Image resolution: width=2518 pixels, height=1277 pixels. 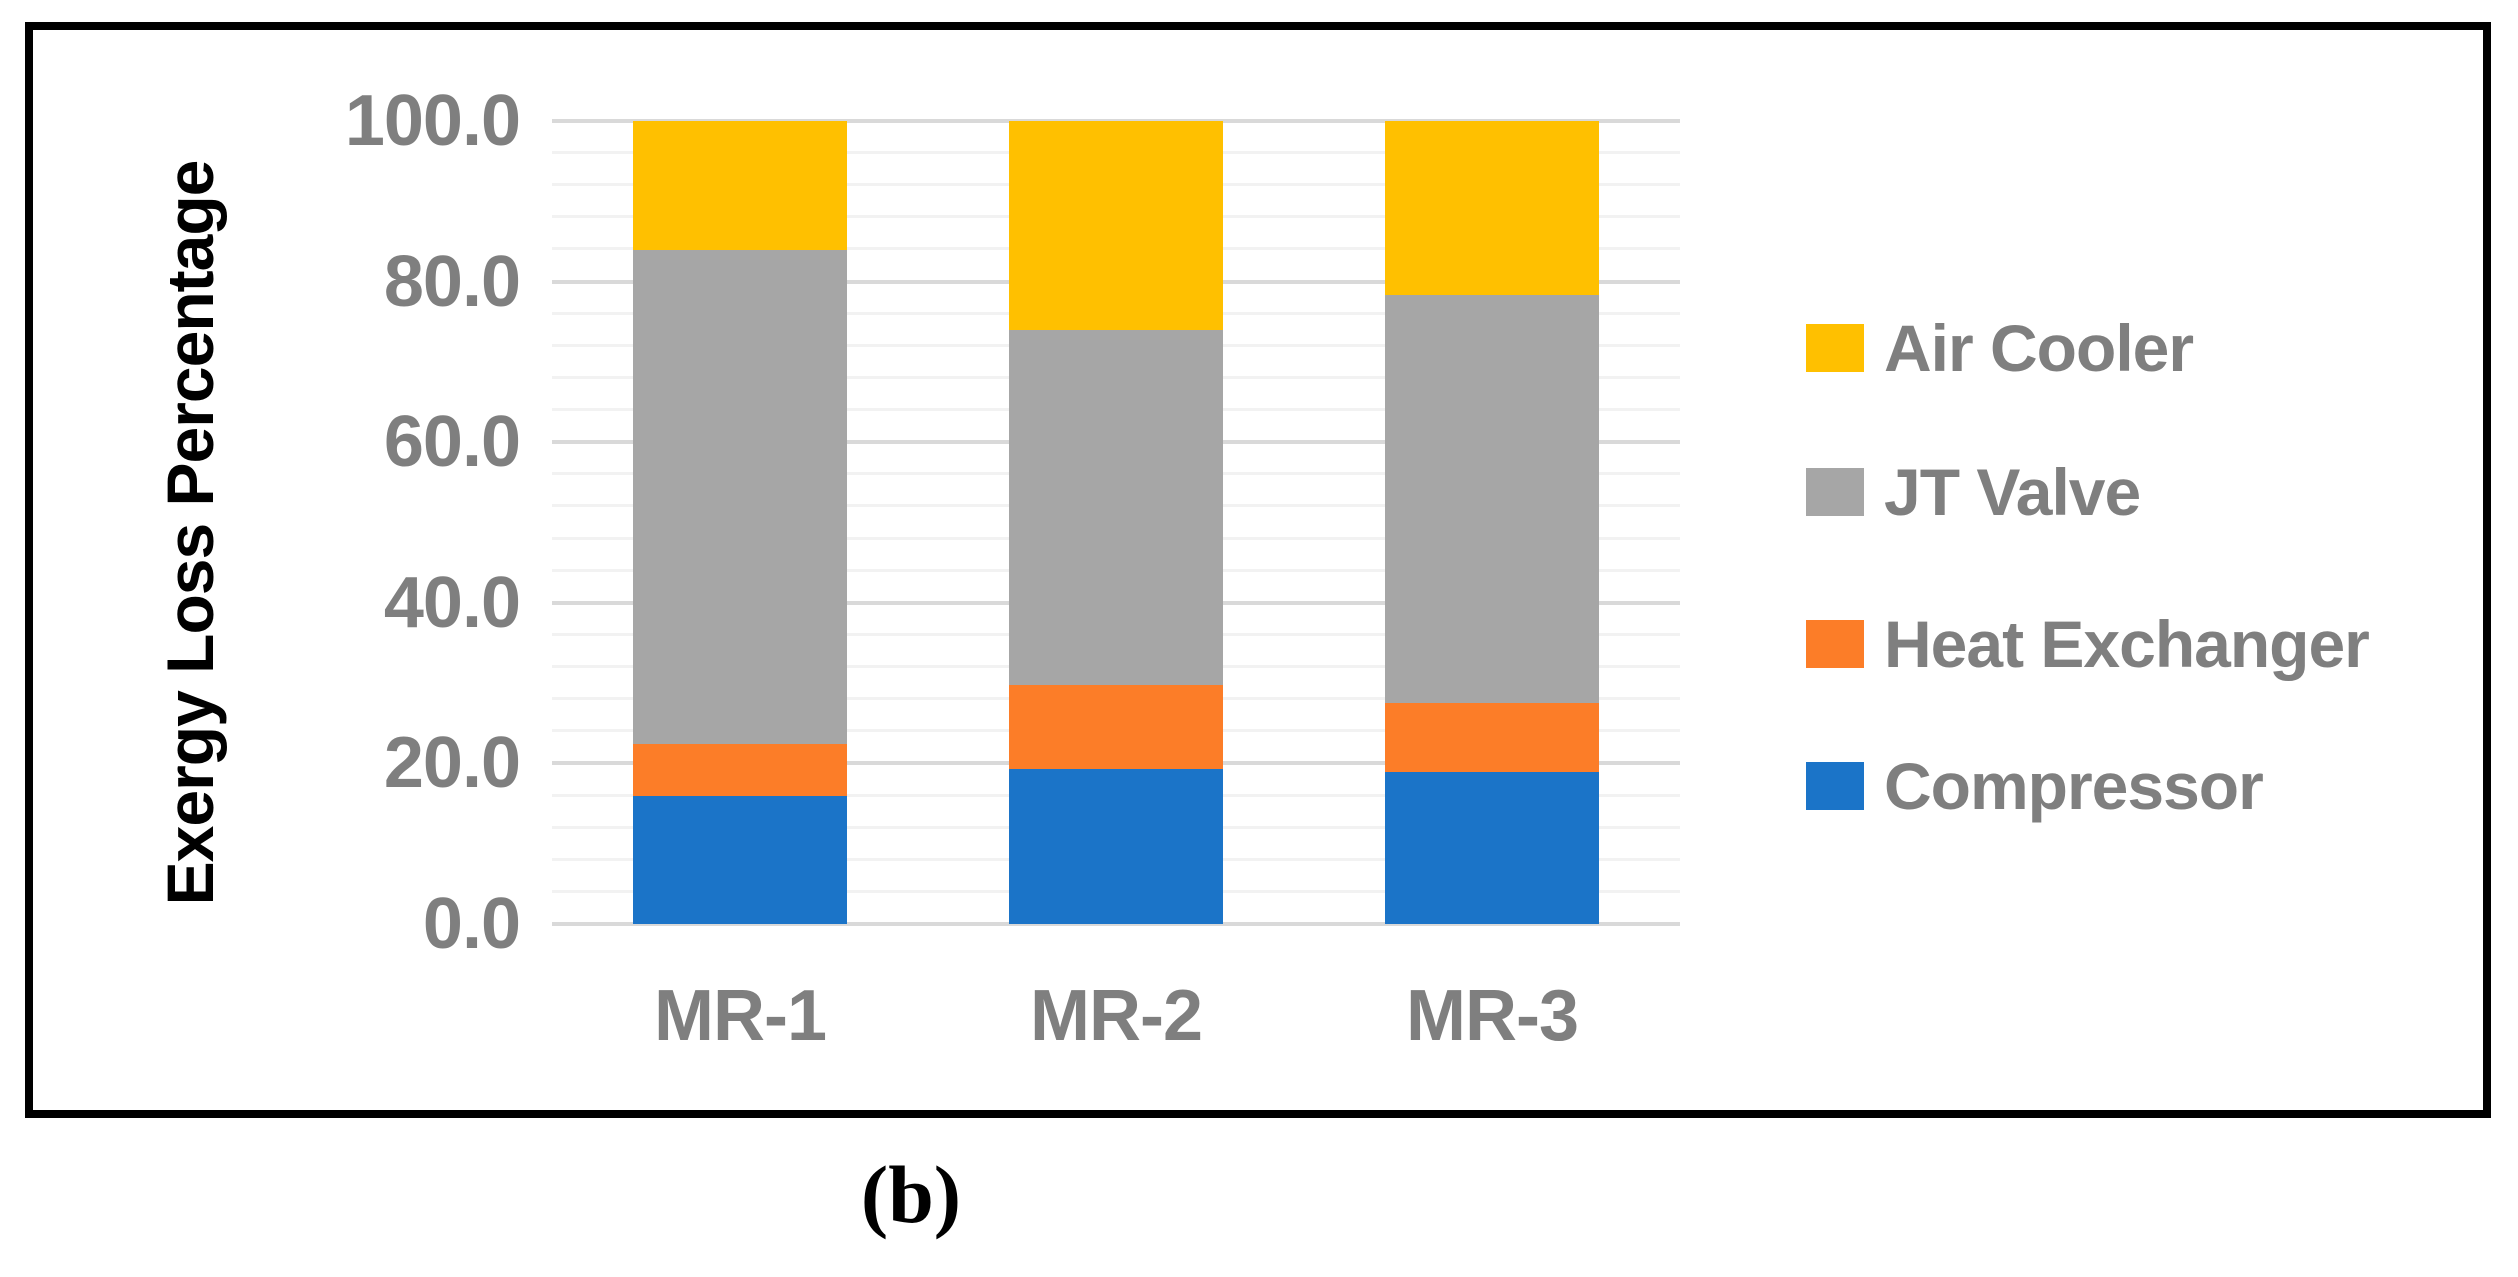 I want to click on y-tick-label: 40.0, so click(x=452, y=602).